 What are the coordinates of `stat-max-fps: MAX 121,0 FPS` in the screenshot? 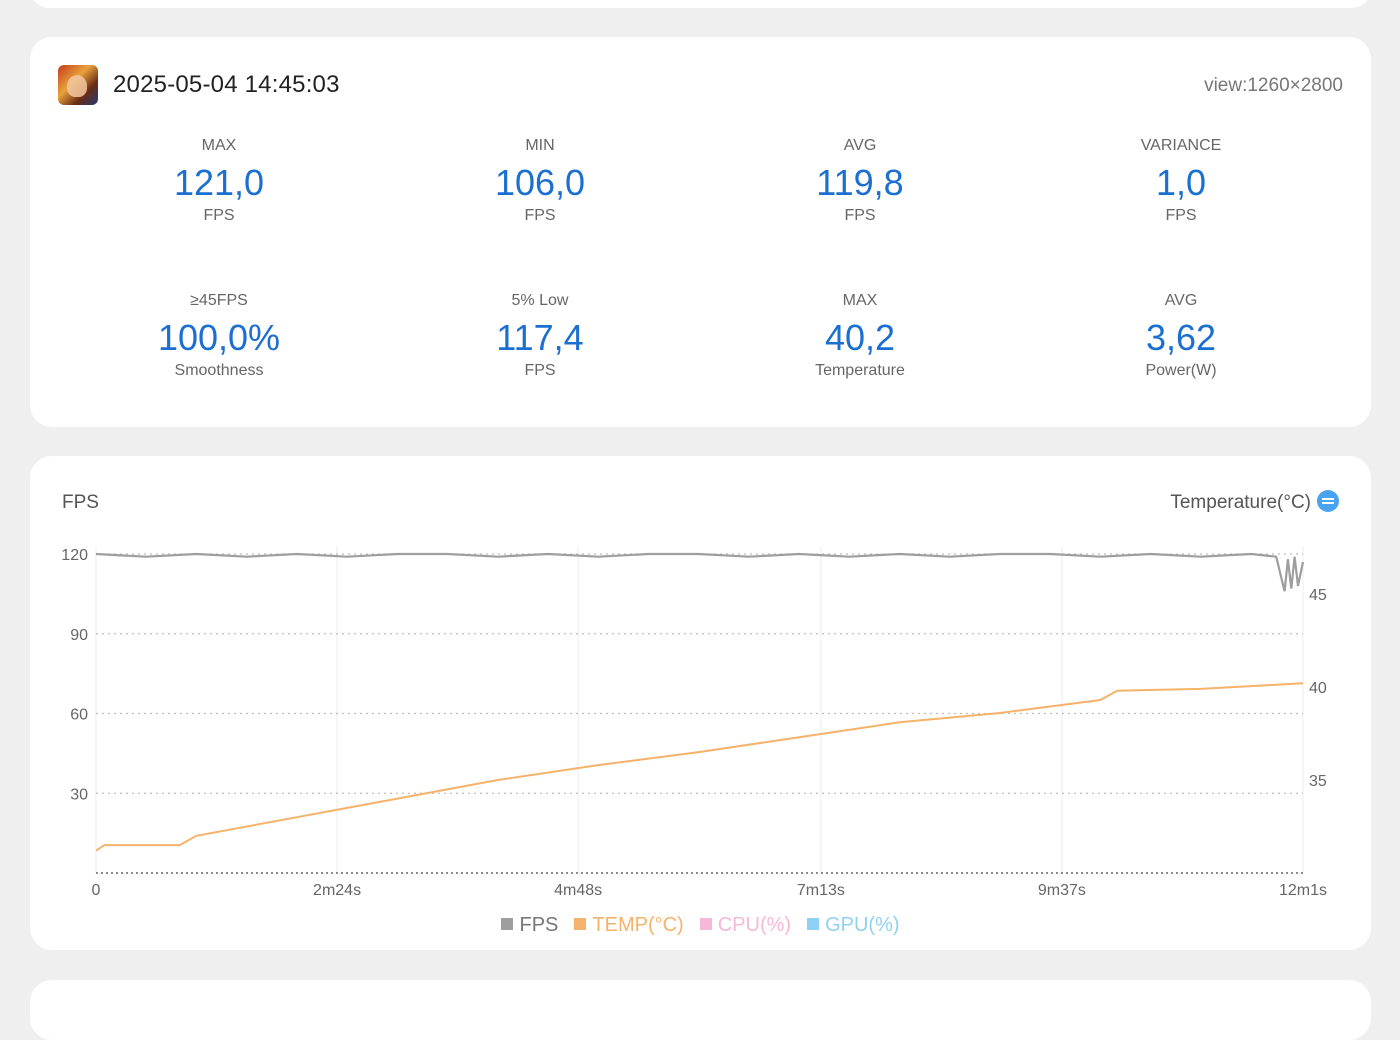 It's located at (219, 181).